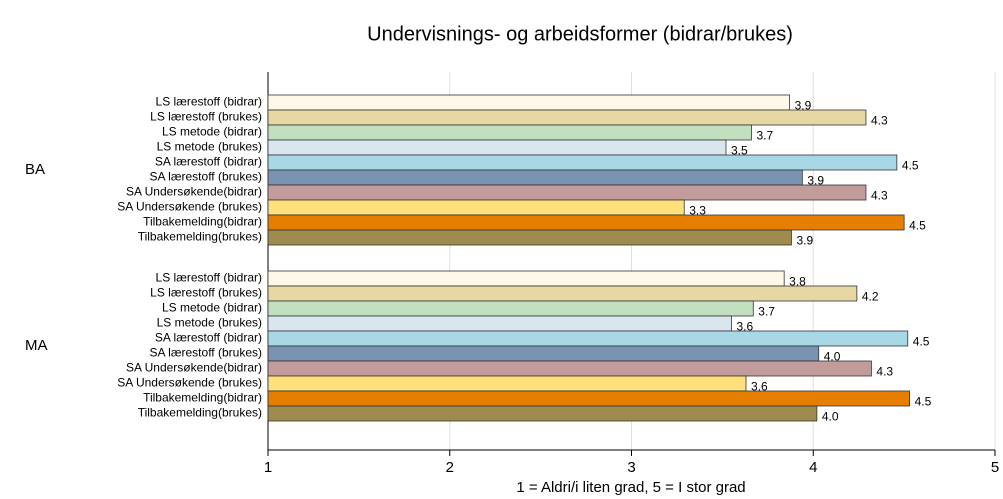 The width and height of the screenshot is (1003, 499). What do you see at coordinates (813, 467) in the screenshot?
I see `x-tick-label: 4` at bounding box center [813, 467].